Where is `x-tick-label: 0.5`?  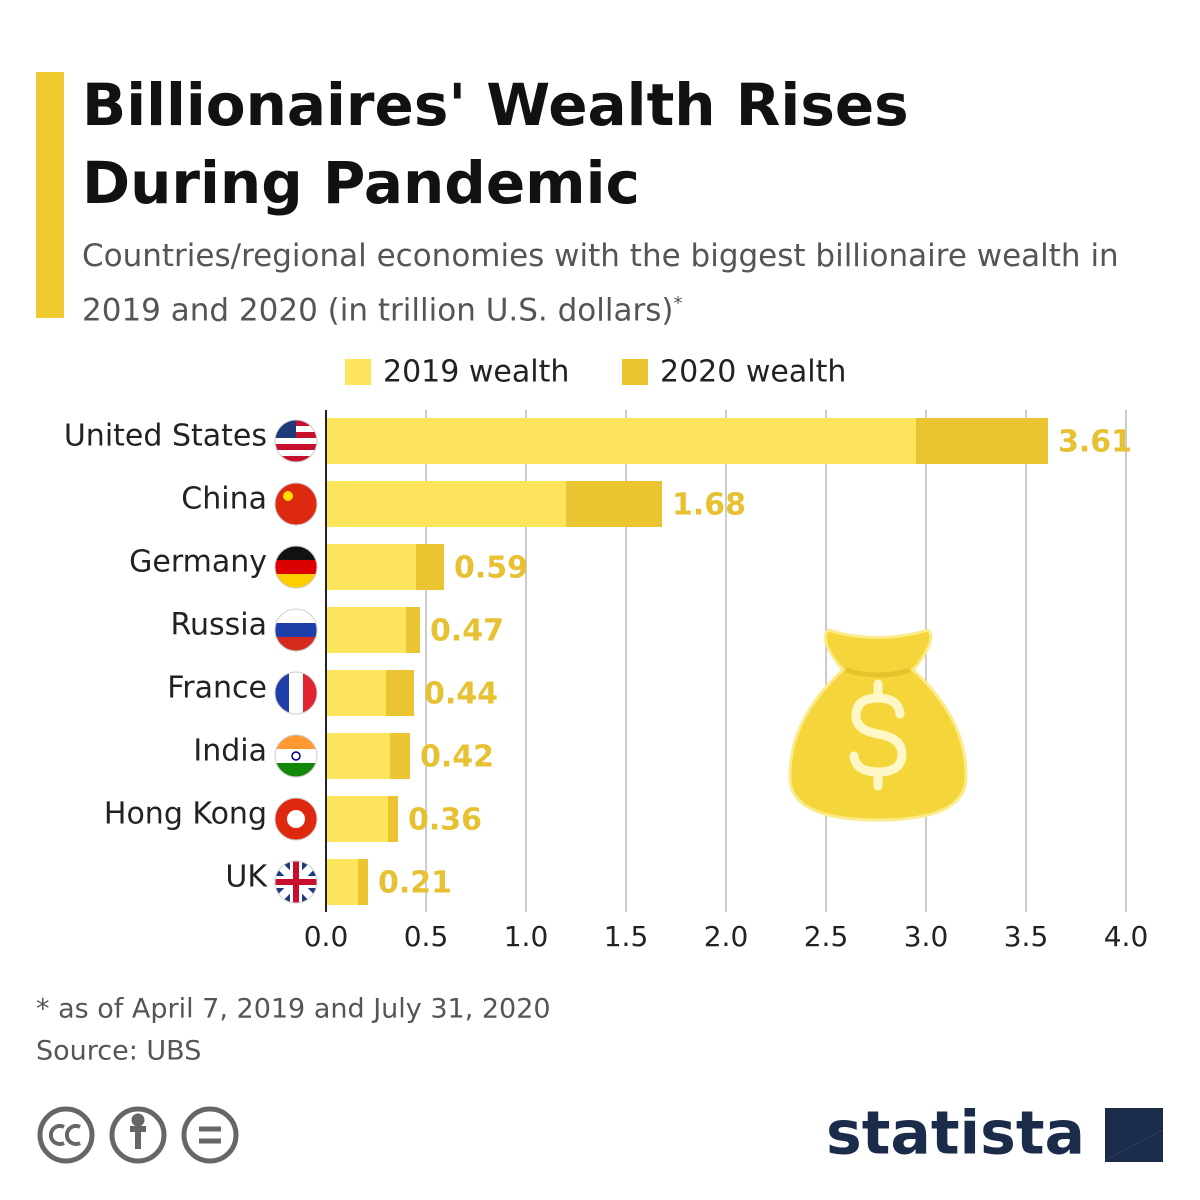
x-tick-label: 0.5 is located at coordinates (426, 936).